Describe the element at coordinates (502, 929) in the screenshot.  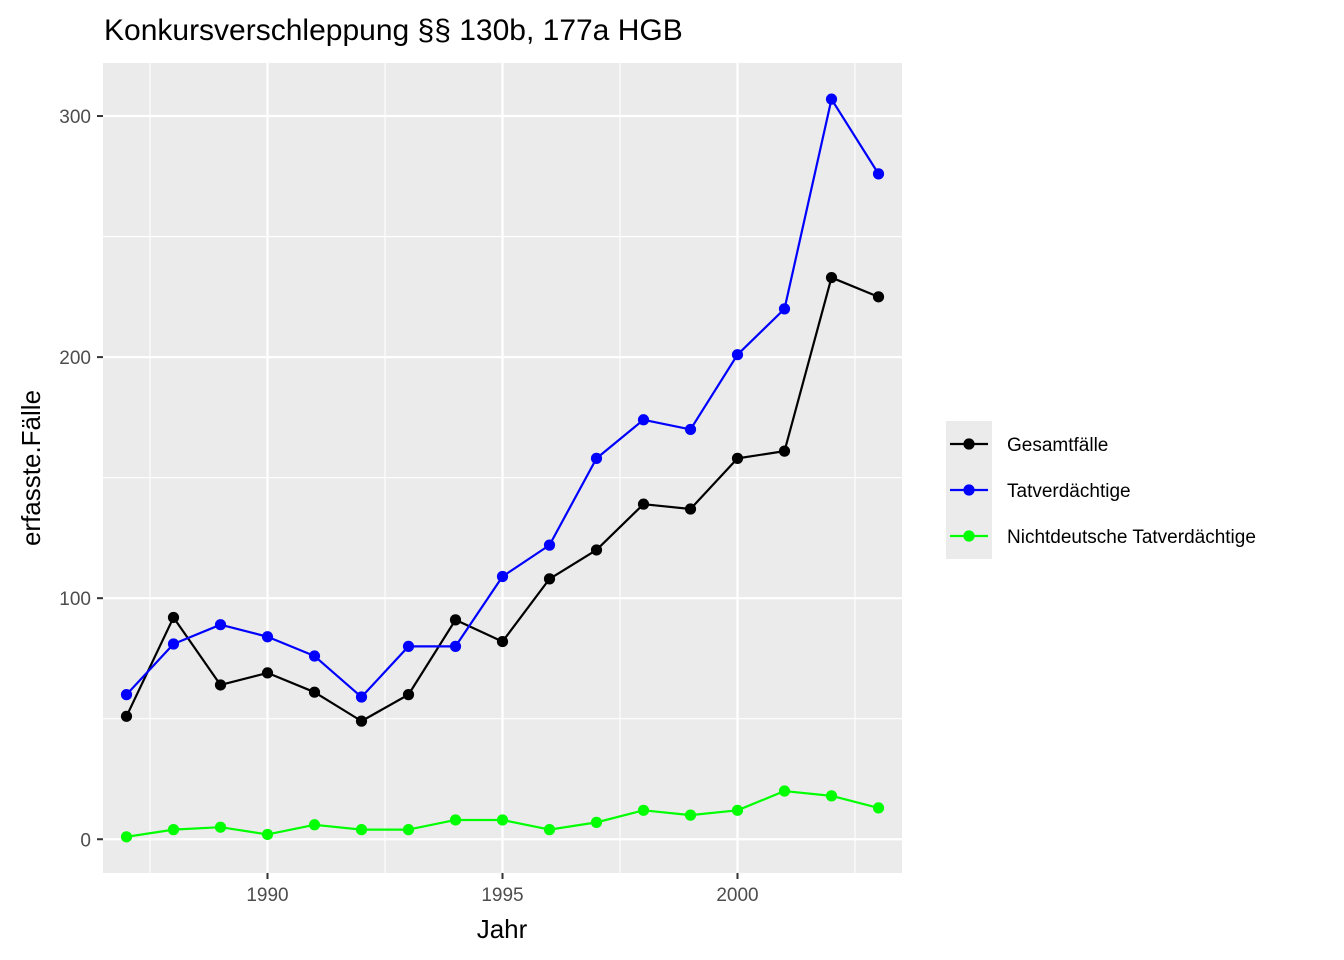
I see `x-axis-title: Jahr` at that location.